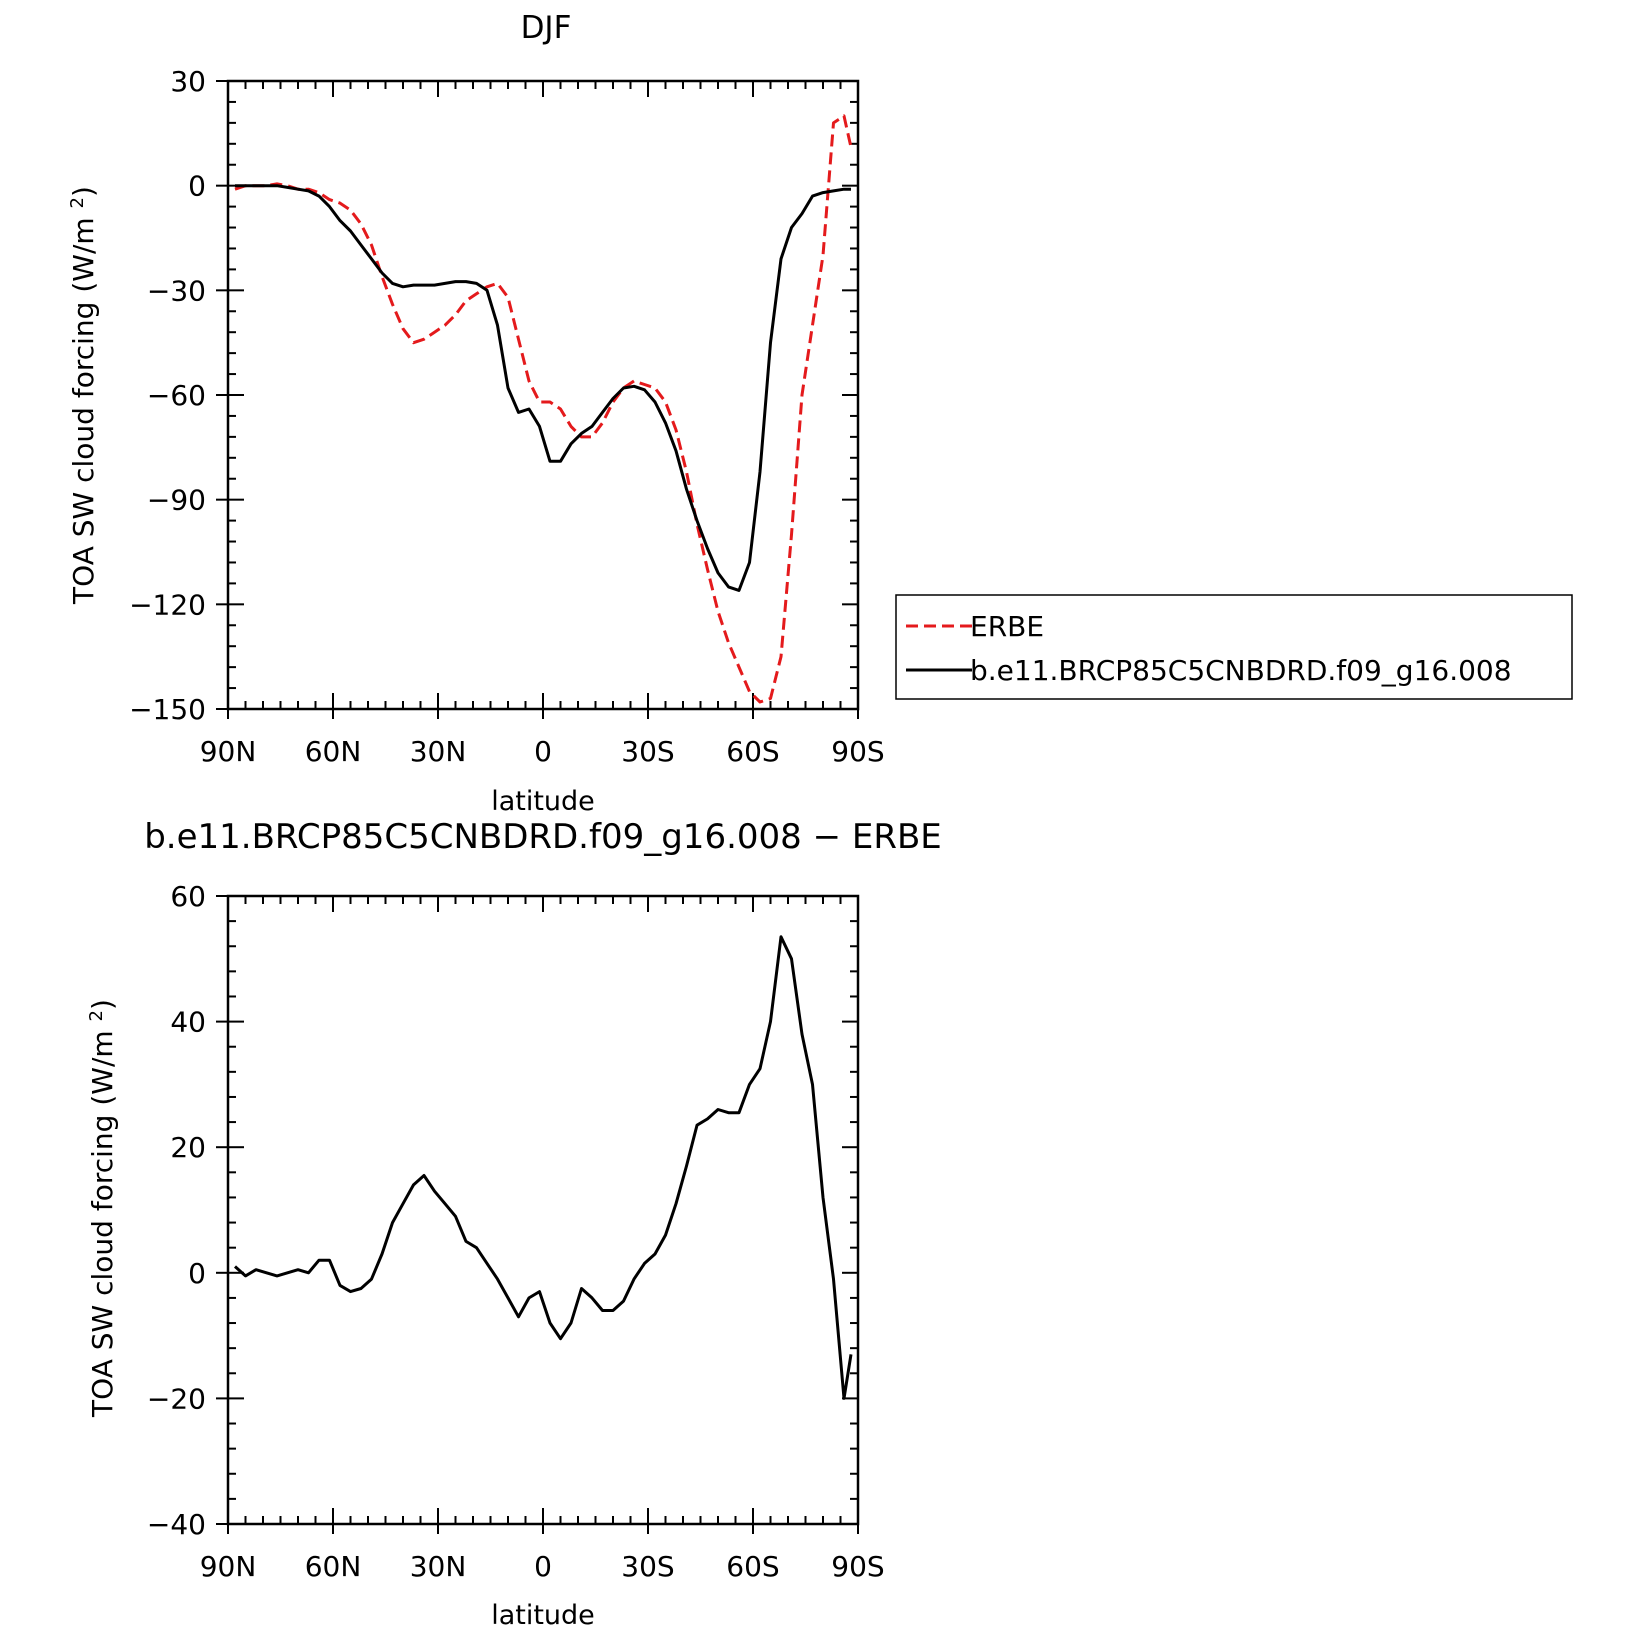 The image size is (1631, 1631). What do you see at coordinates (83, 191) in the screenshot?
I see `top-y-axis-label-suffix: )` at bounding box center [83, 191].